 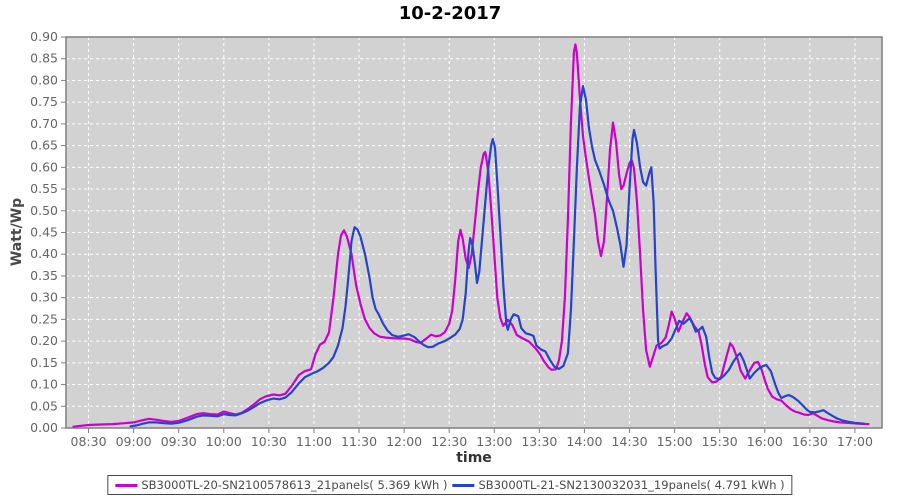 What do you see at coordinates (450, 13) in the screenshot?
I see `chart-title: 10-2-2017` at bounding box center [450, 13].